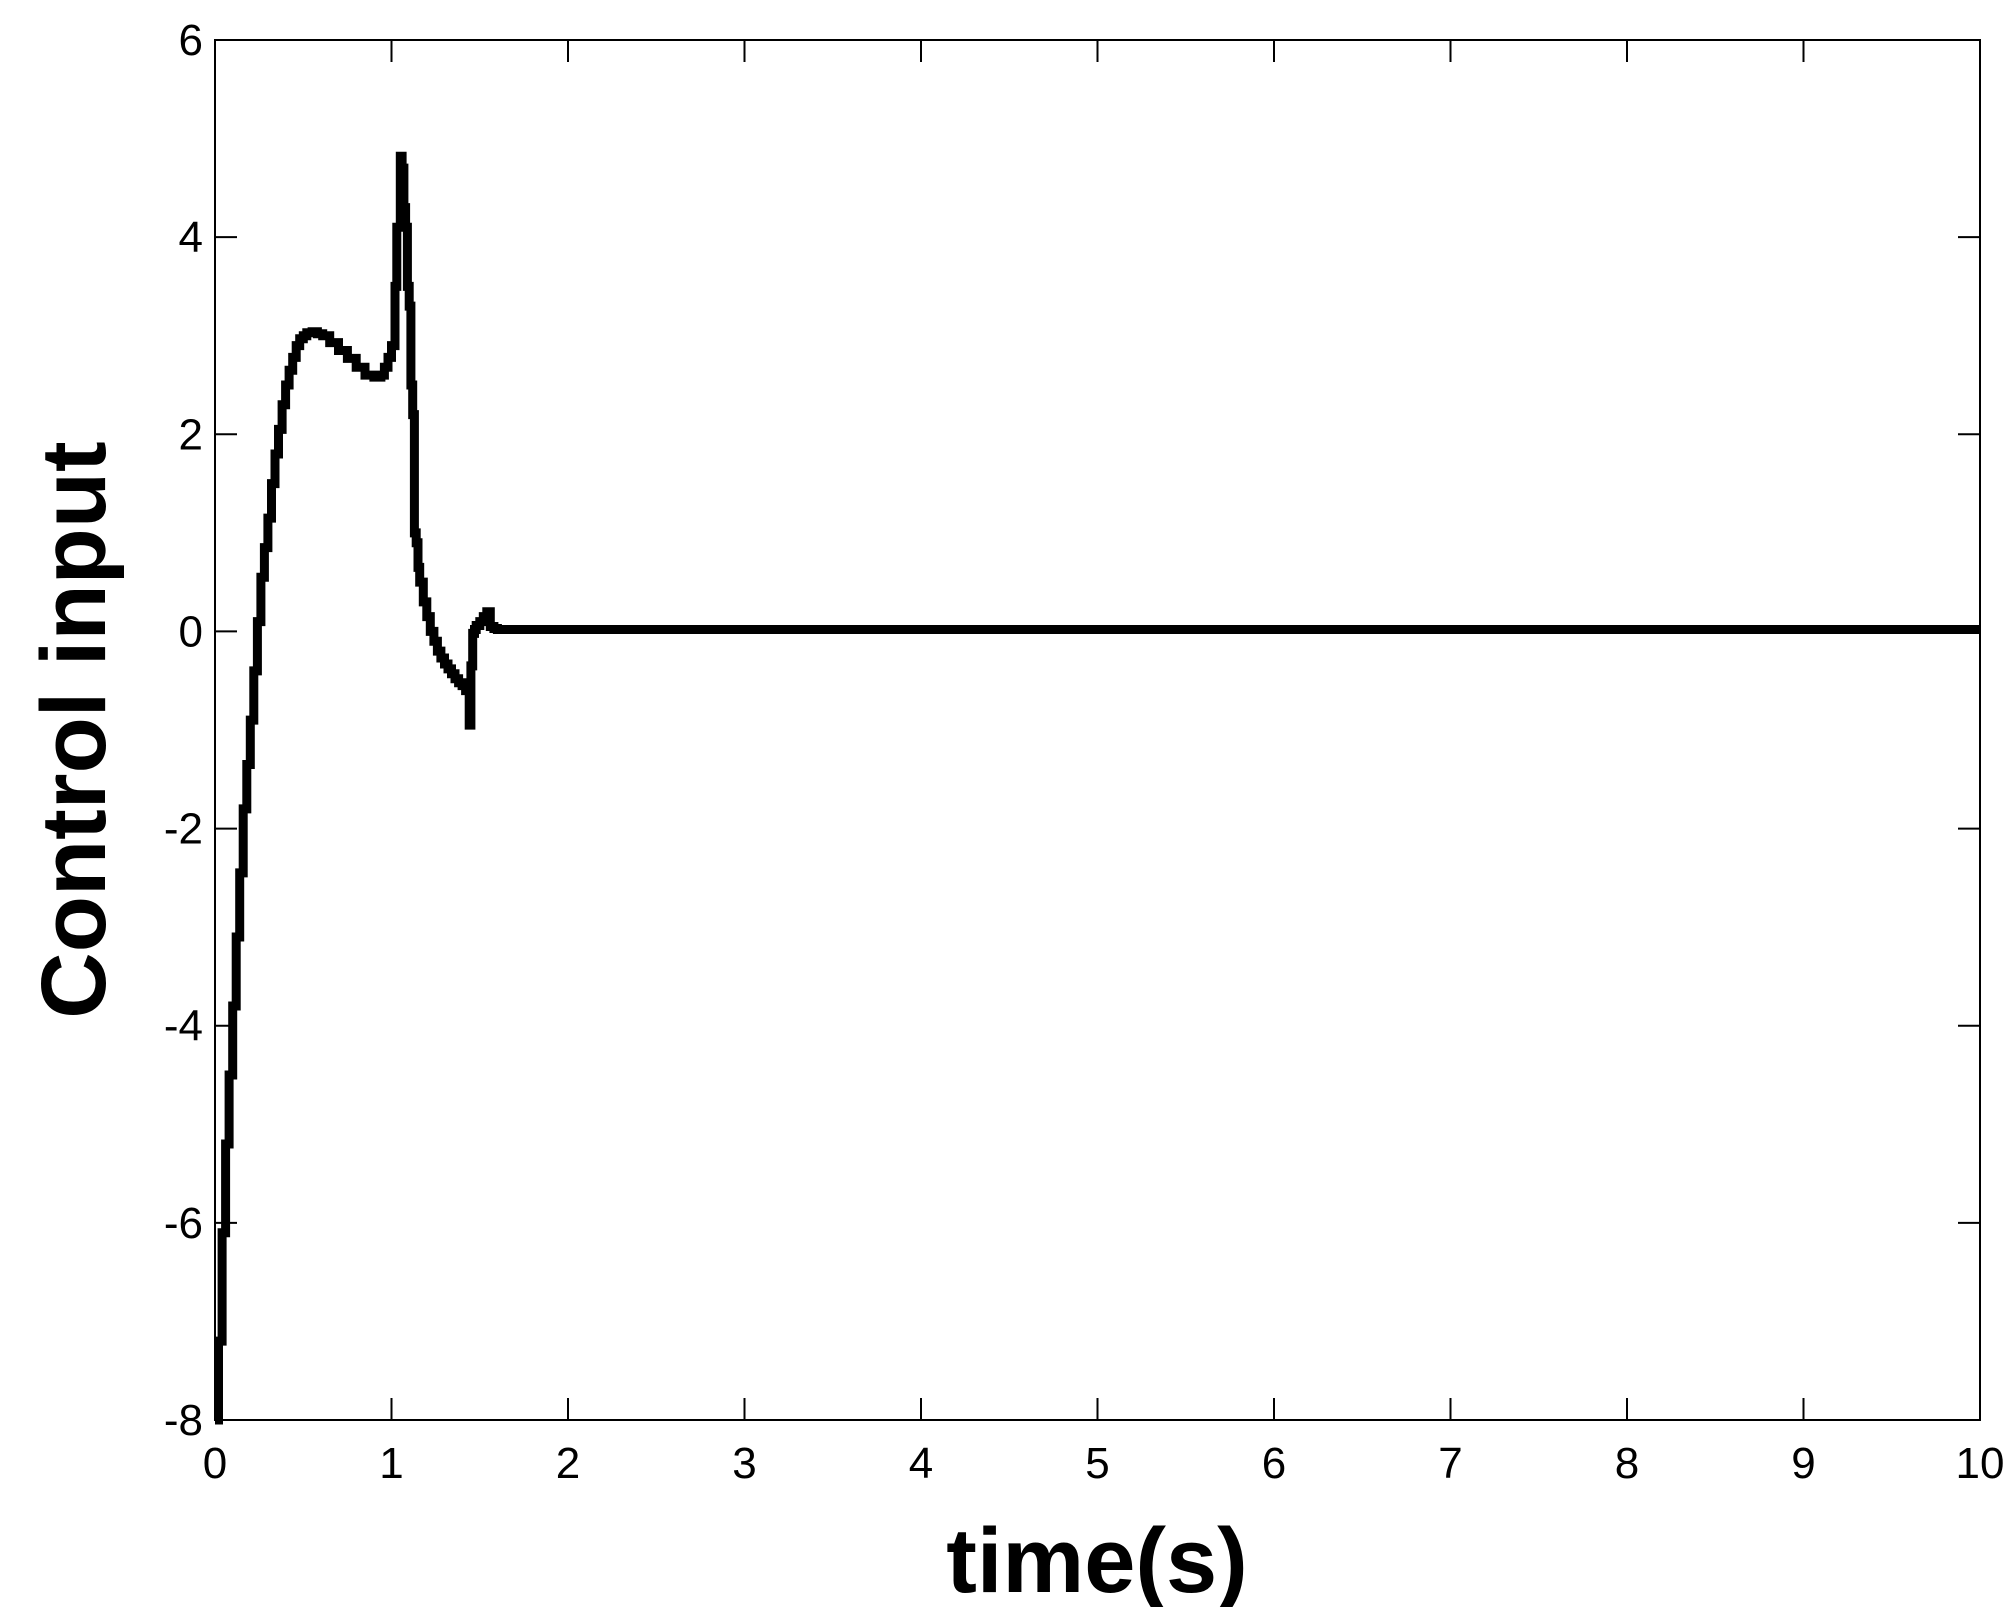  Describe the element at coordinates (183, 730) in the screenshot. I see `y-tick-labels: -8 -6 -4 -2 0 2 4 6` at that location.